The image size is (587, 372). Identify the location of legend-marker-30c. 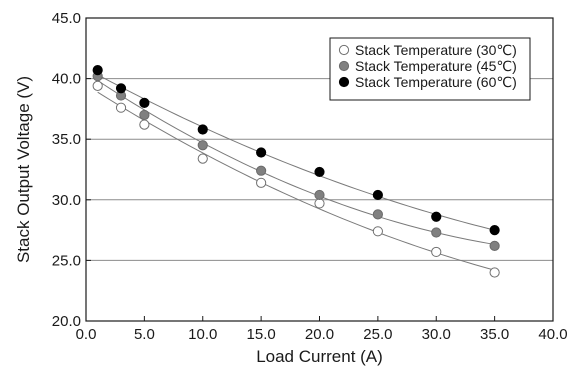
(344, 50).